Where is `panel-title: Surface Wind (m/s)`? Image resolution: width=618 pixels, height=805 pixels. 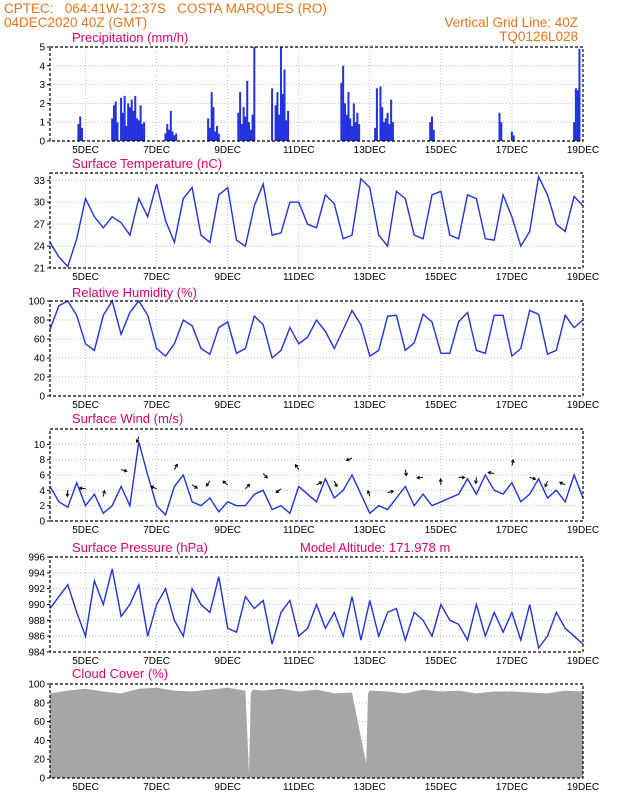
panel-title: Surface Wind (m/s) is located at coordinates (127, 418).